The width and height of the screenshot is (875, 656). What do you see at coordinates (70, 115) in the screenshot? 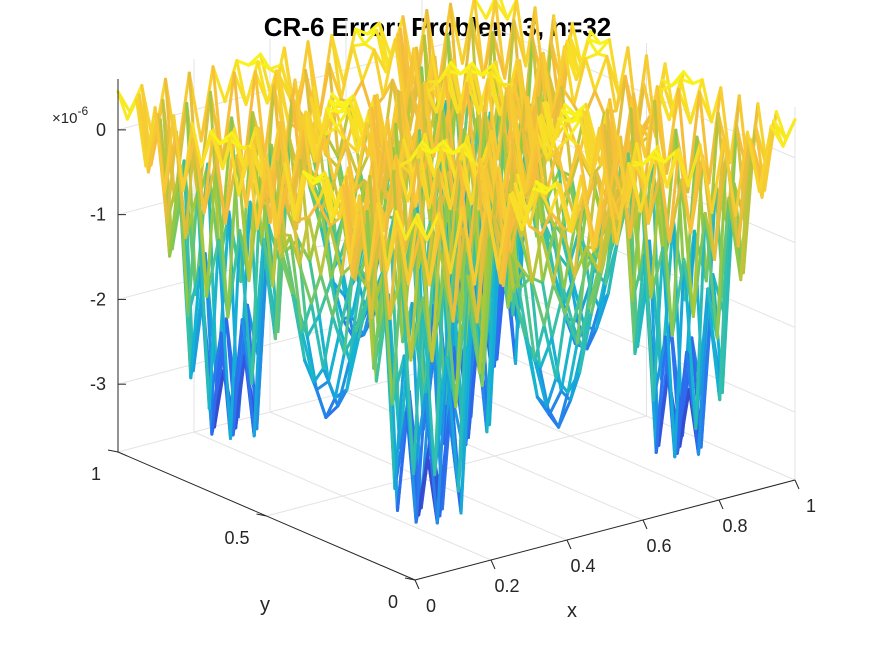
I see `z-axis-exponent: ×10⁻⁶` at bounding box center [70, 115].